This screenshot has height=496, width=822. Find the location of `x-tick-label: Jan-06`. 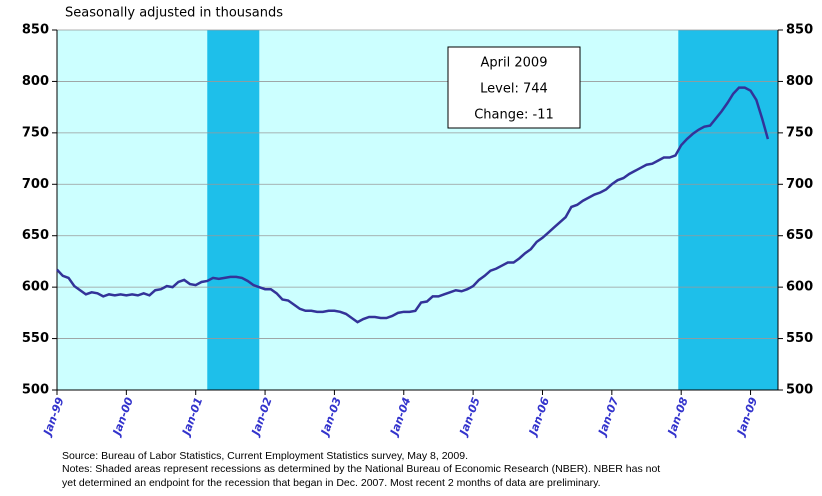

x-tick-label: Jan-06 is located at coordinates (539, 417).